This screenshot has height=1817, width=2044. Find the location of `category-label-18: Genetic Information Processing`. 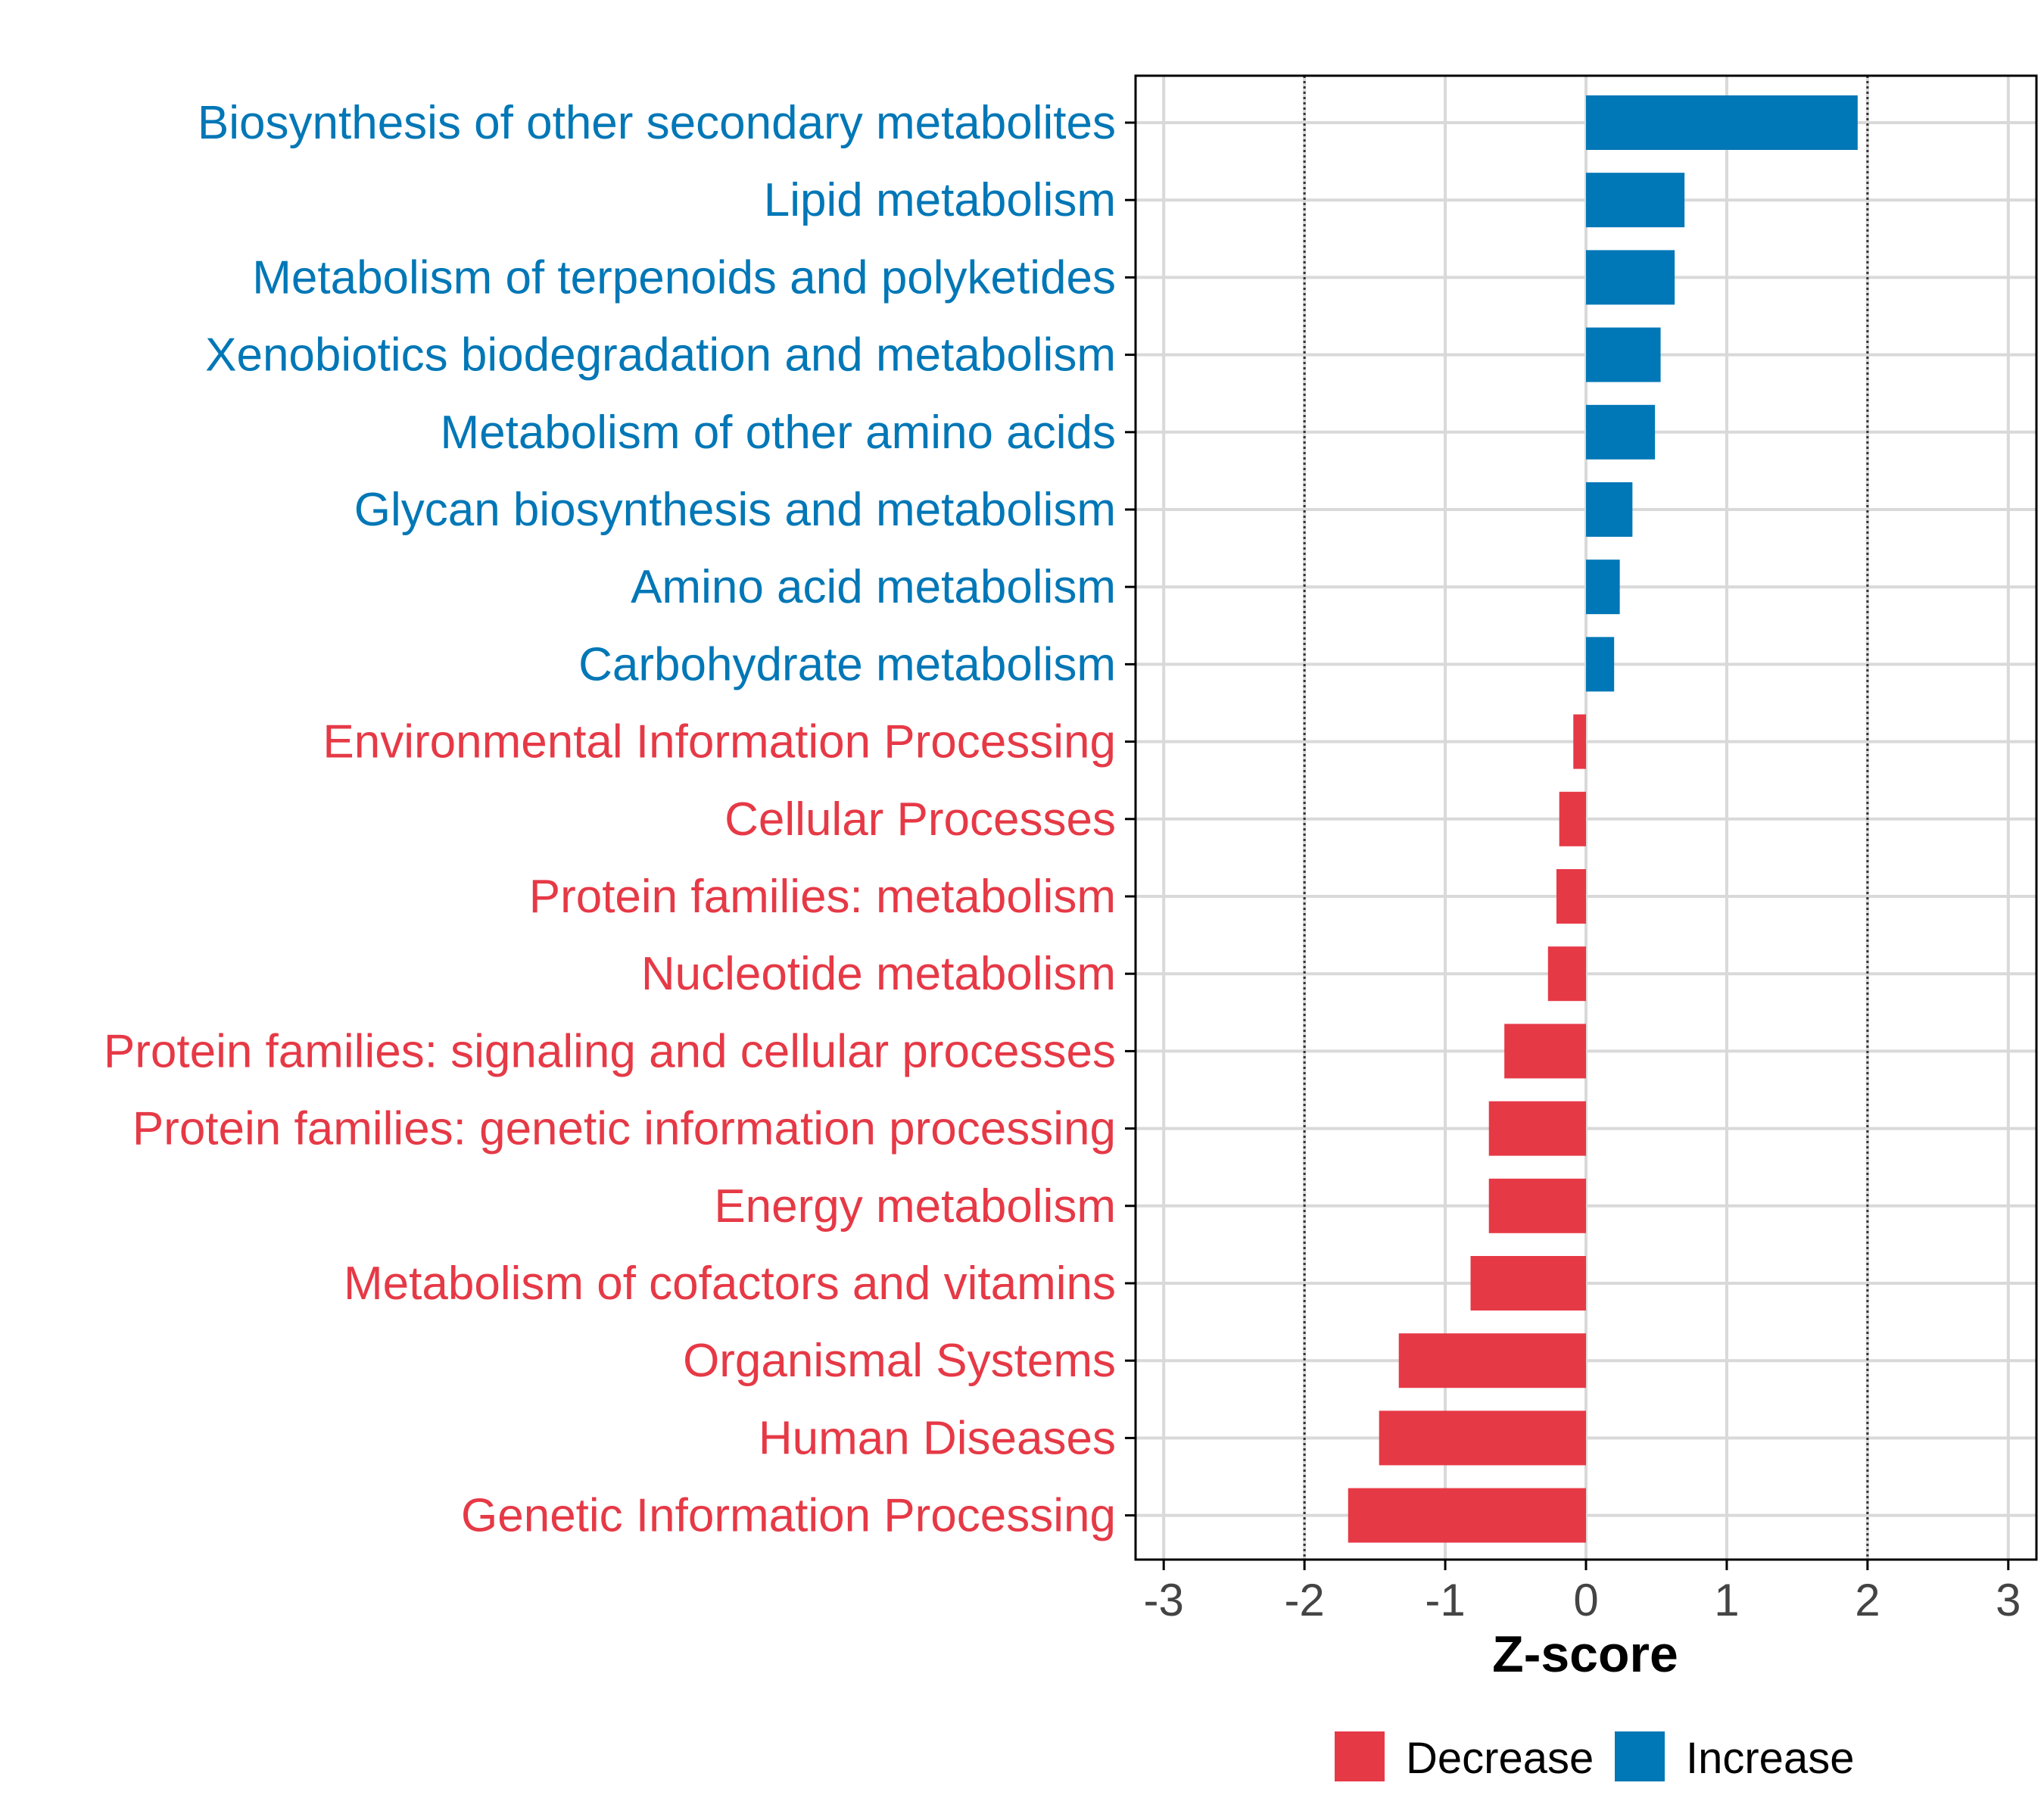

category-label-18: Genetic Information Processing is located at coordinates (788, 1516).